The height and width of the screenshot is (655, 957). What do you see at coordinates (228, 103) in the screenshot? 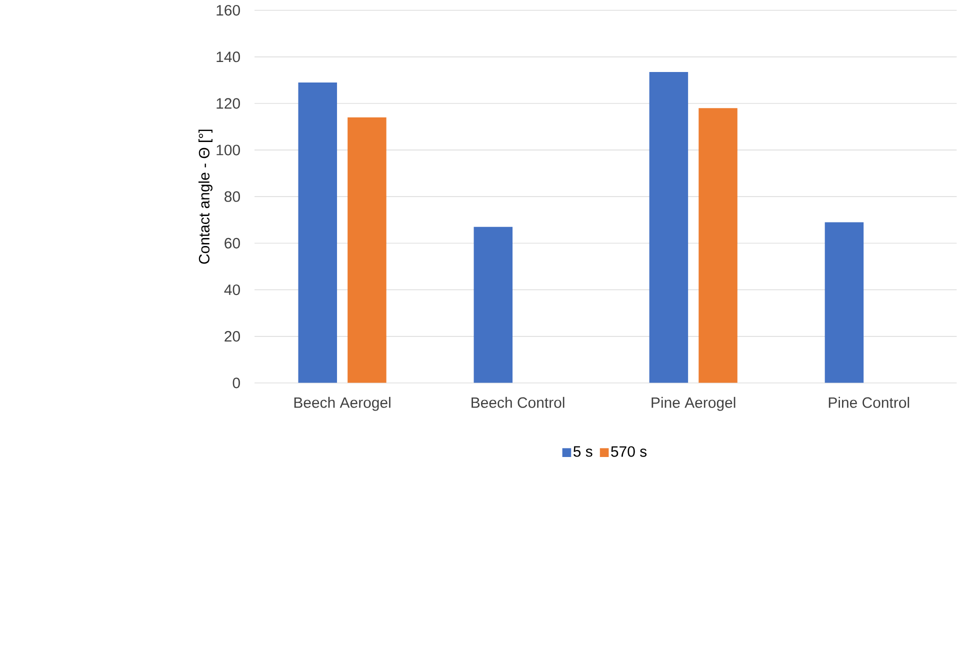
I see `y-tick-label: 120` at bounding box center [228, 103].